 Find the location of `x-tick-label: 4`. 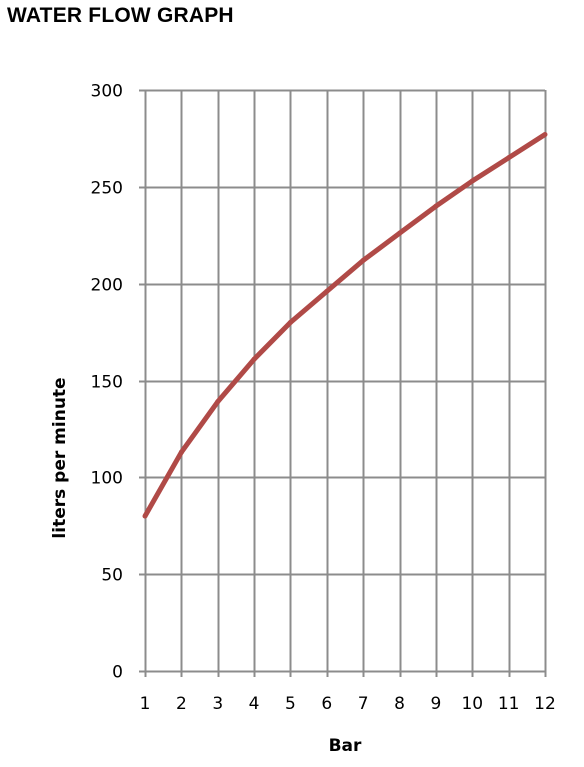

x-tick-label: 4 is located at coordinates (254, 704).